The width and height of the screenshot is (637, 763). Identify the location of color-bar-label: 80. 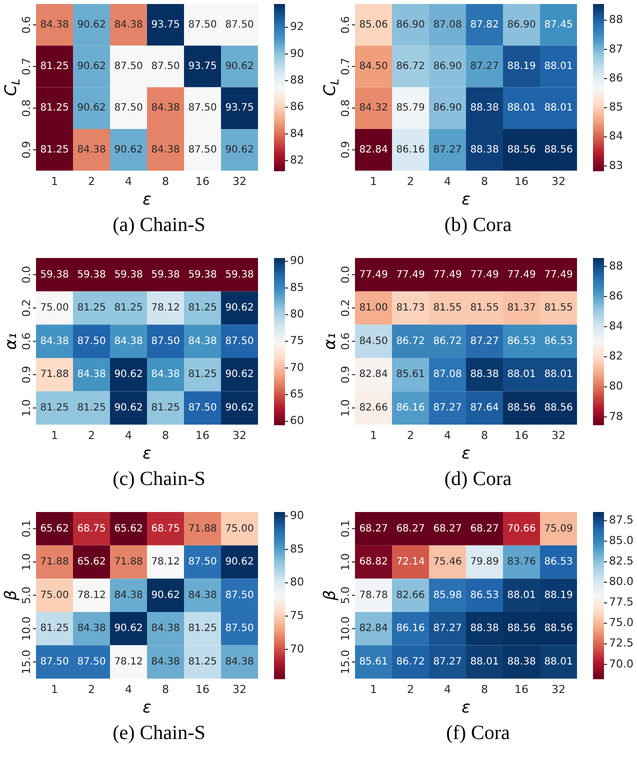
(297, 313).